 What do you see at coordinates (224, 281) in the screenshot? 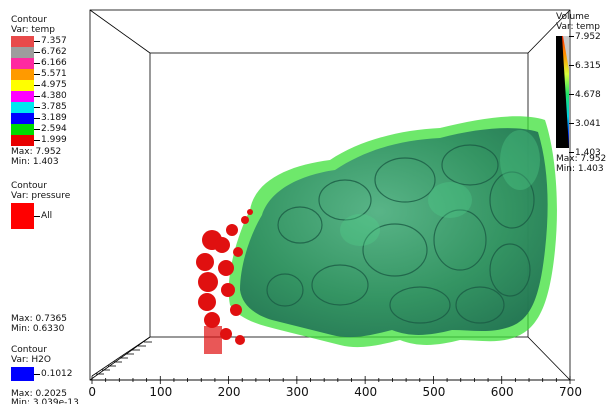
I see `red-isosurface` at bounding box center [224, 281].